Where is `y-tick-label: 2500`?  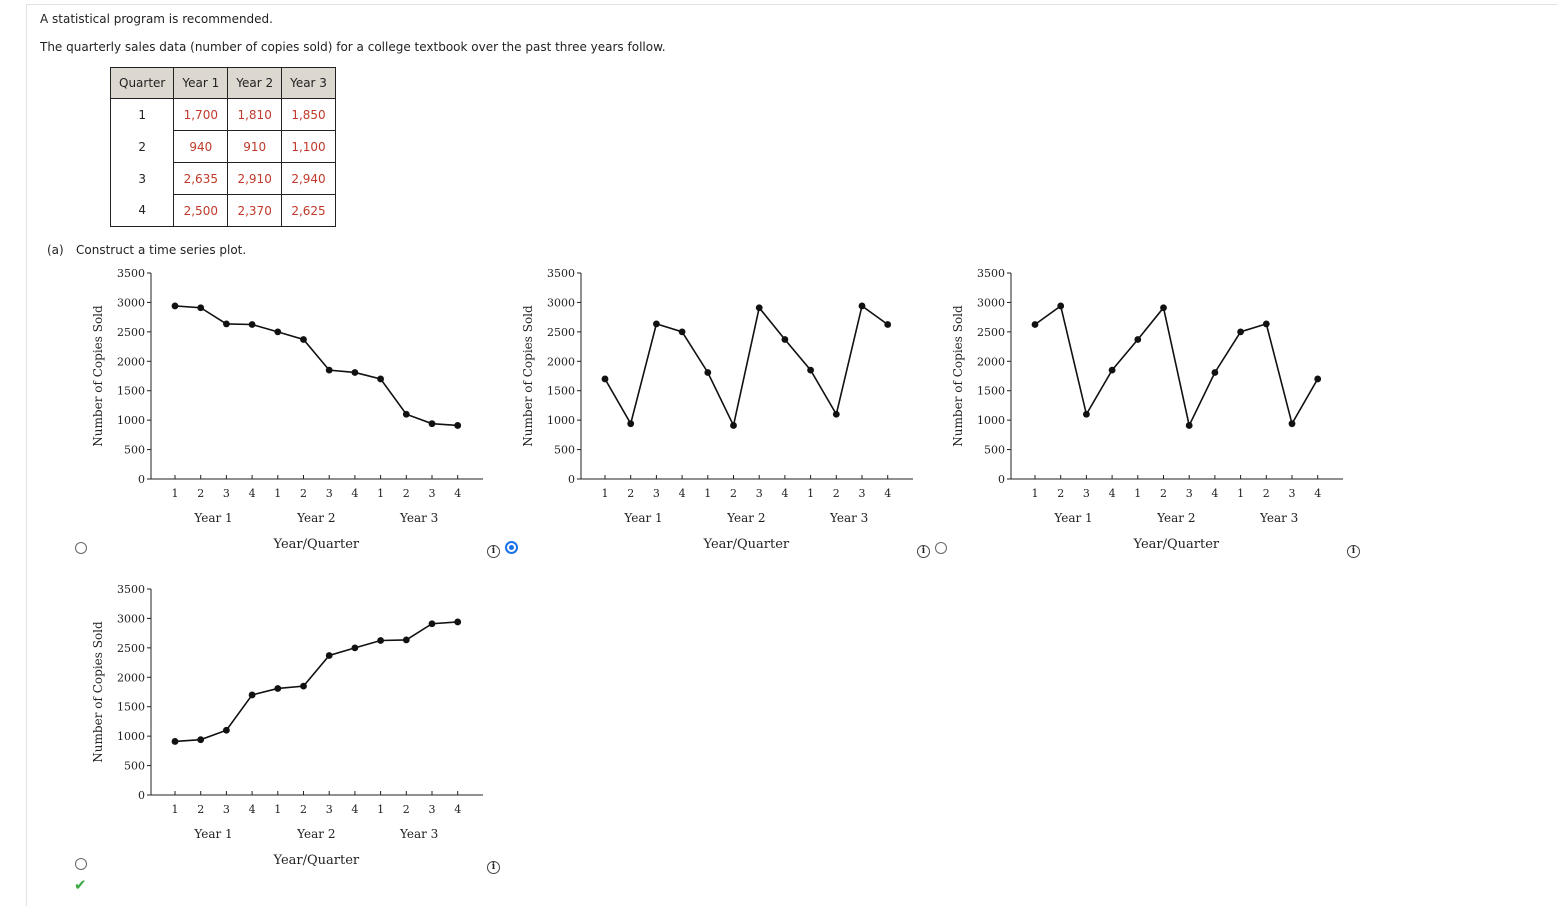
y-tick-label: 2500 is located at coordinates (131, 648).